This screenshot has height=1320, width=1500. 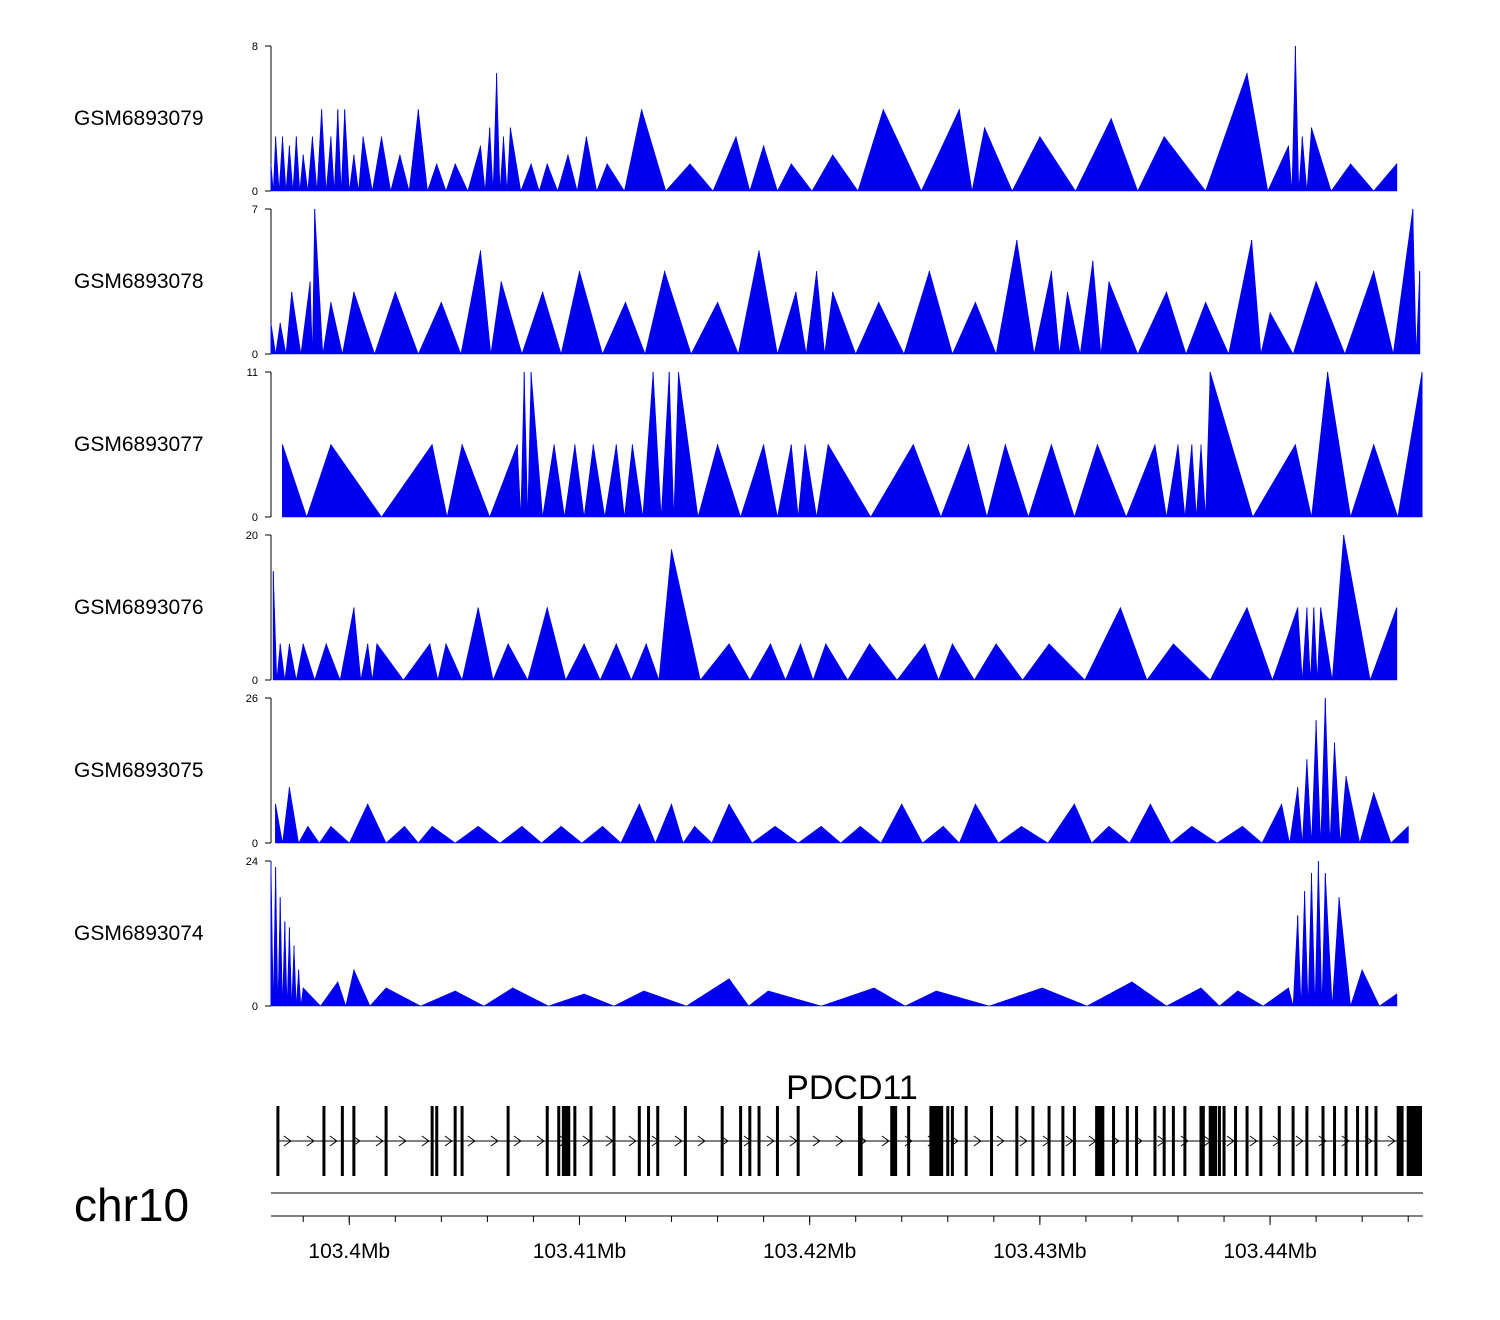 What do you see at coordinates (139, 444) in the screenshot?
I see `track-label: GSM6893077` at bounding box center [139, 444].